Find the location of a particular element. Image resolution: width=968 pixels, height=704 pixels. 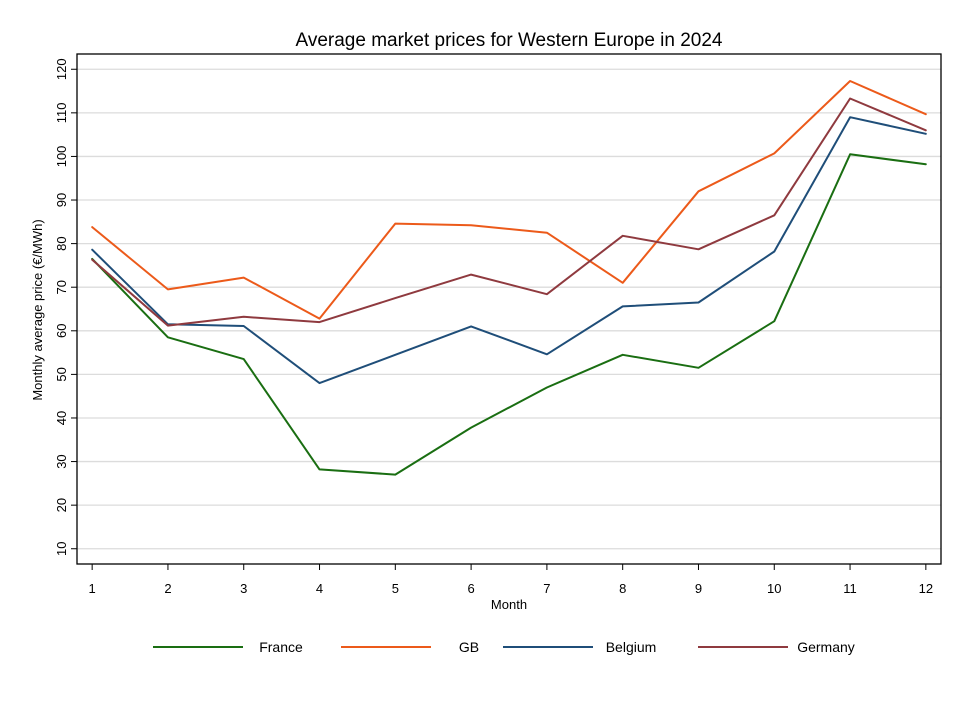

x-tick-label-9: 9 is located at coordinates (698, 588).